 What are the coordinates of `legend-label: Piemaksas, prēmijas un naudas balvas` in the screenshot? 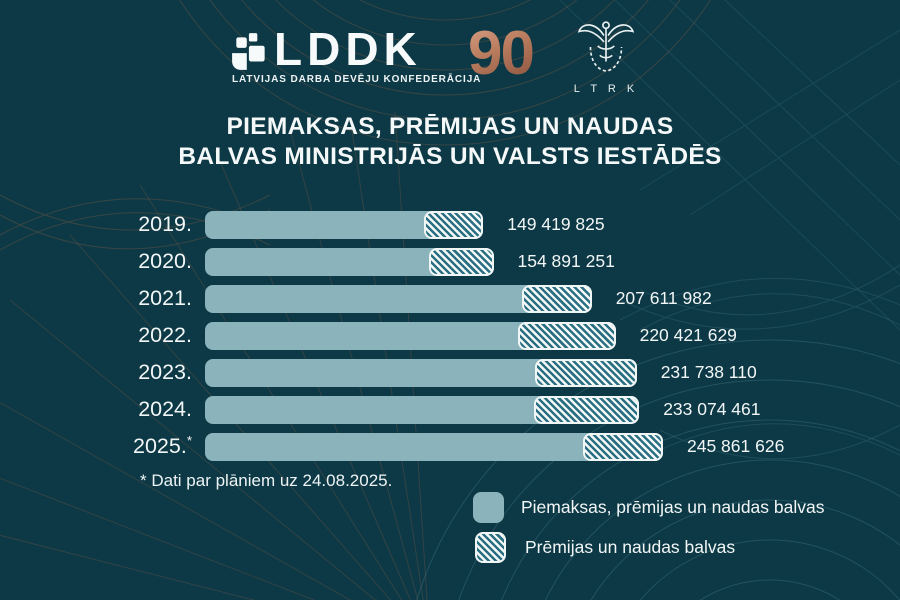 It's located at (673, 507).